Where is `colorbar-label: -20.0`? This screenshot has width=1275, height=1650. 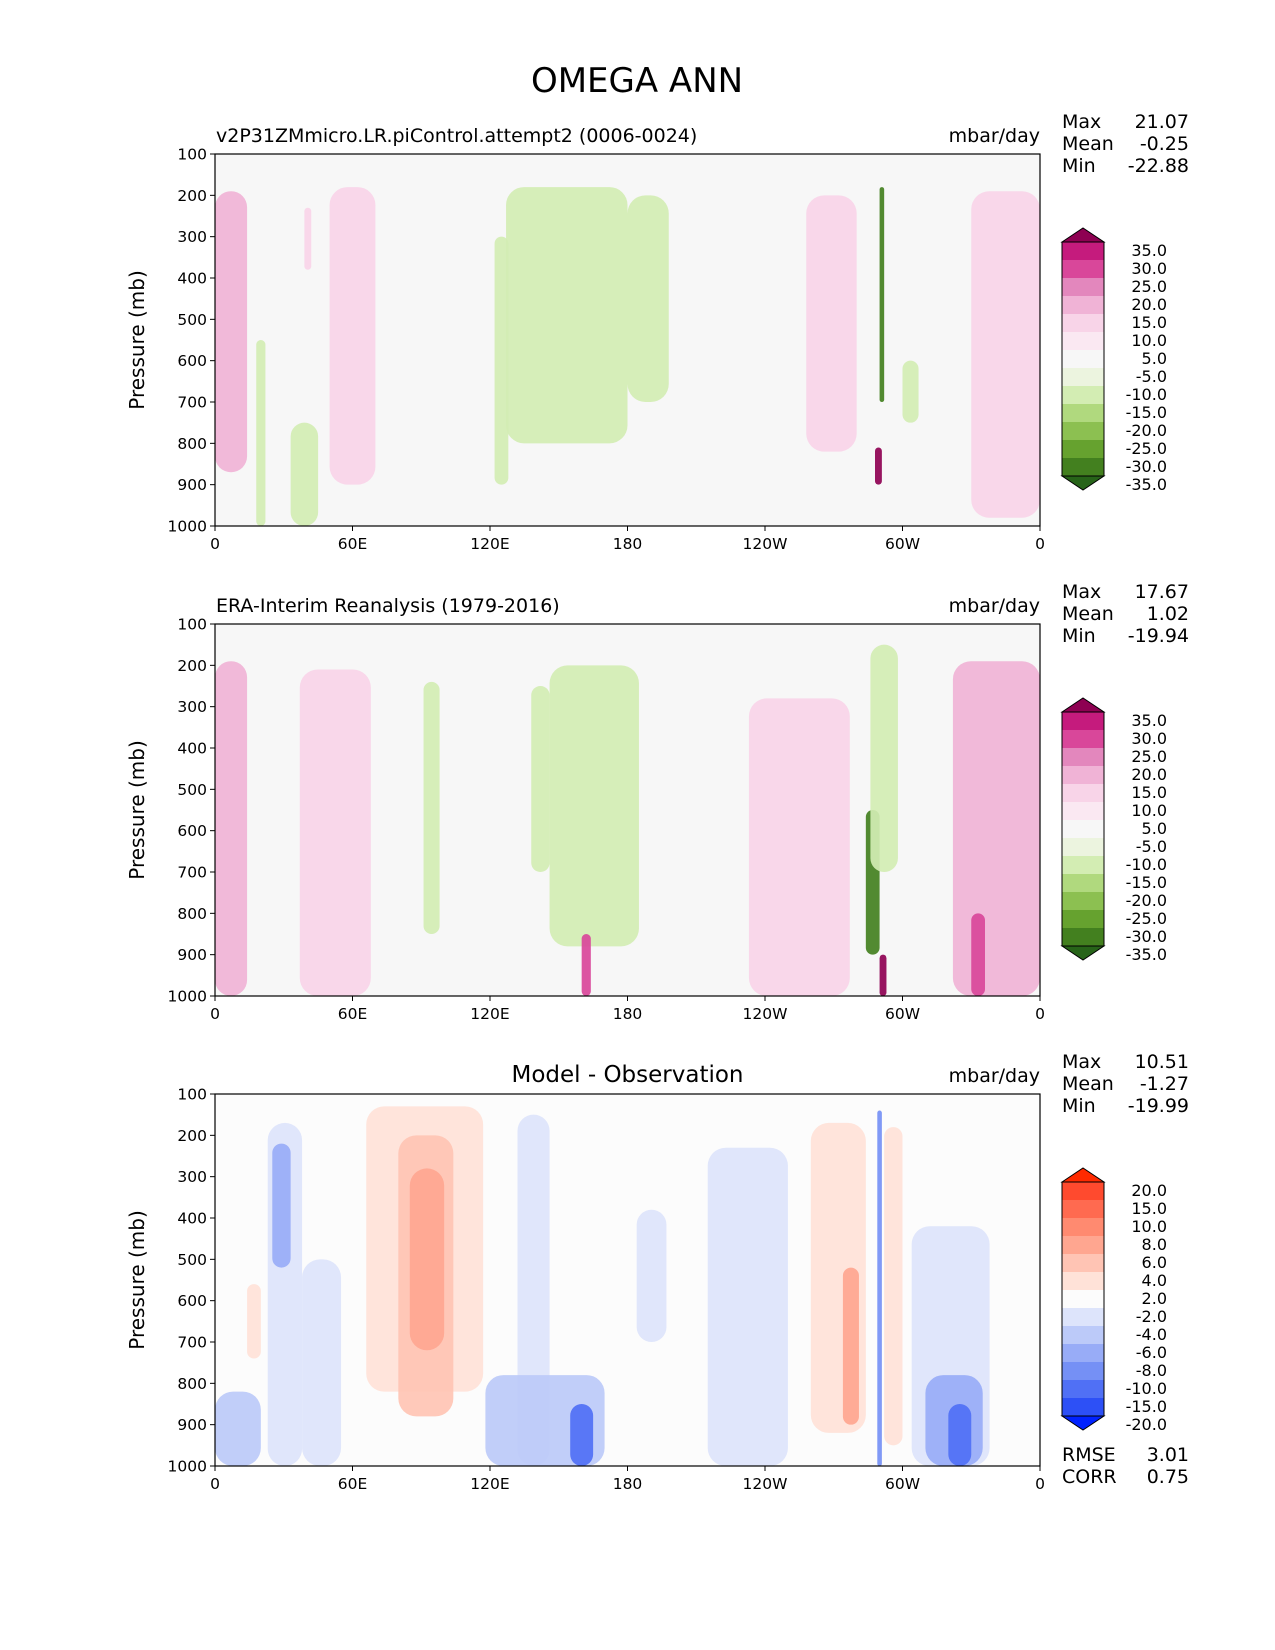
colorbar-label: -20.0 is located at coordinates (1146, 430).